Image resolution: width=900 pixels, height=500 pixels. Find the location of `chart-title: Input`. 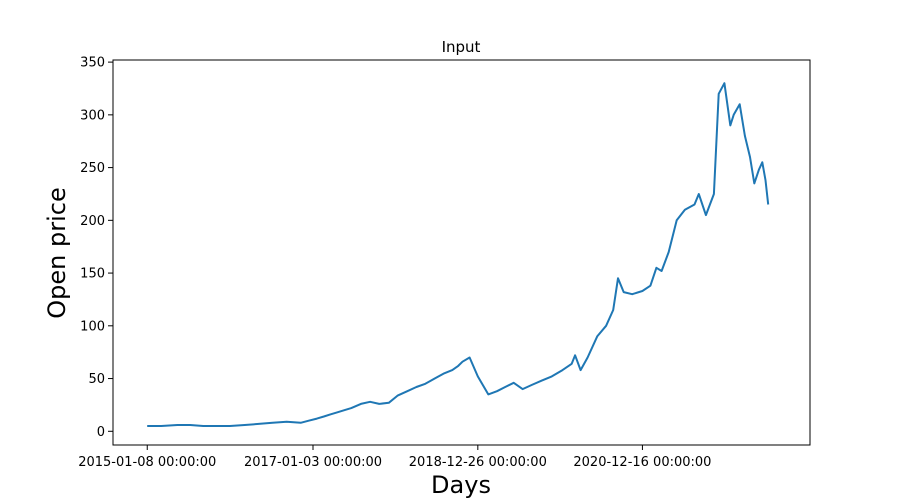

chart-title: Input is located at coordinates (461, 47).